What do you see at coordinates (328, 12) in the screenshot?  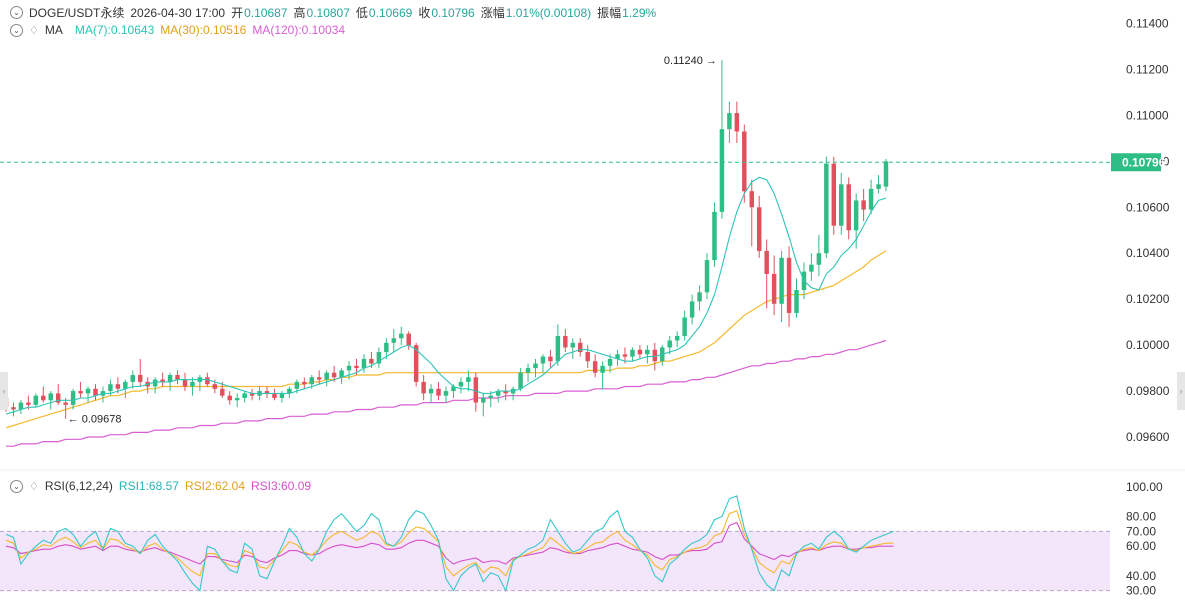 I see `high-value: 0.10807` at bounding box center [328, 12].